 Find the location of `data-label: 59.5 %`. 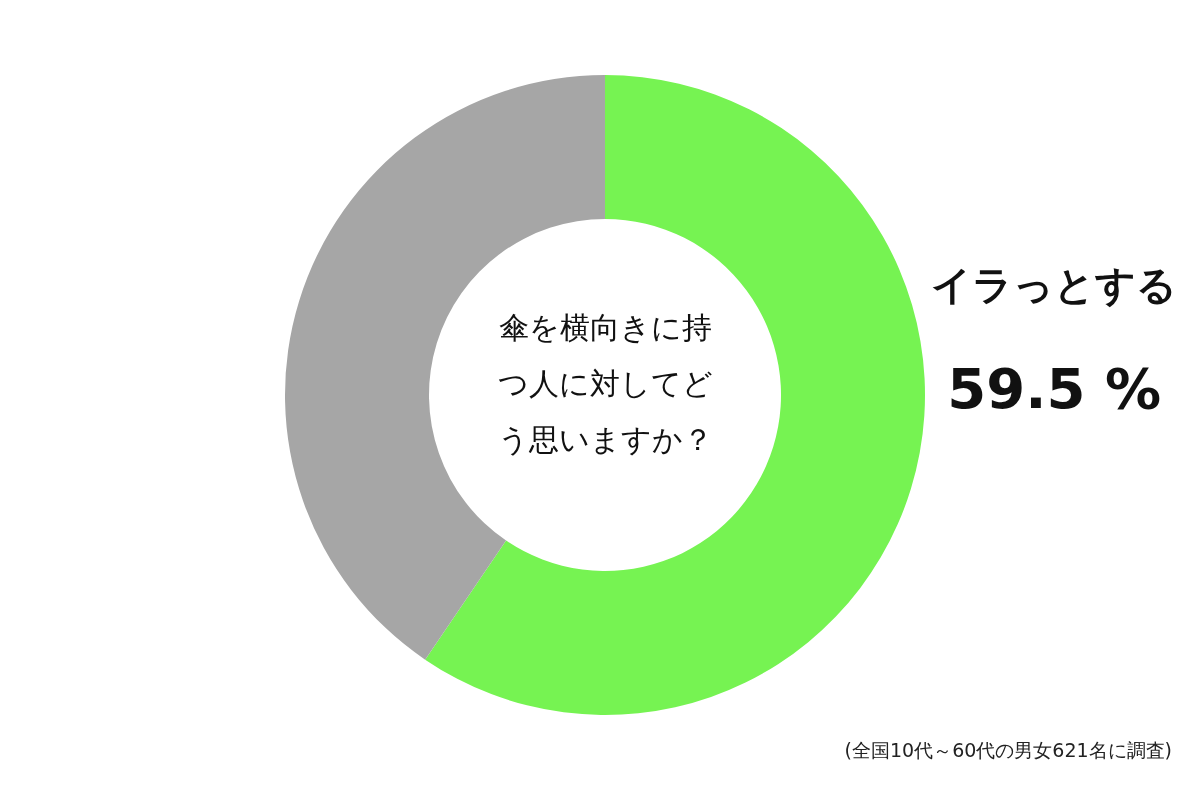

data-label: 59.5 % is located at coordinates (1054, 388).